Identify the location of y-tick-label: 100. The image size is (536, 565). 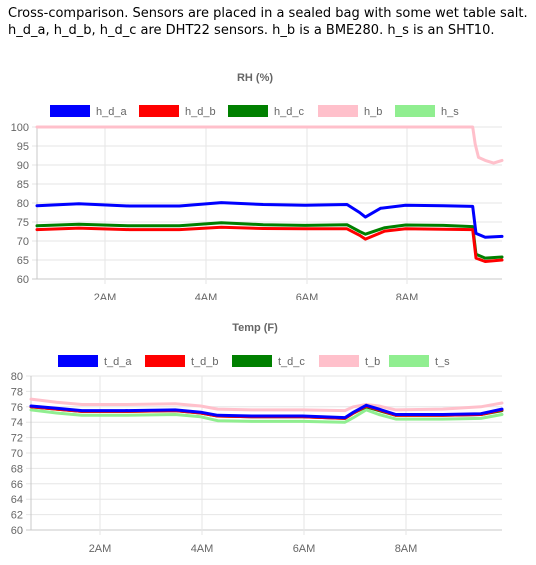
(20, 128).